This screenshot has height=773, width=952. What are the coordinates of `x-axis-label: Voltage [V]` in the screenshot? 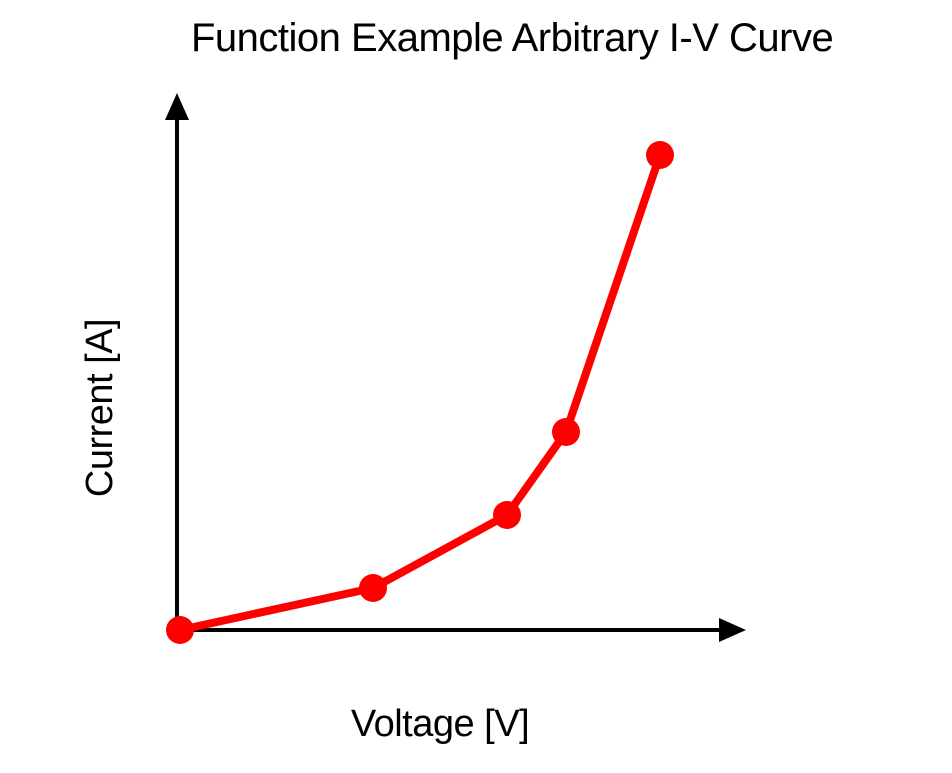 It's located at (440, 724).